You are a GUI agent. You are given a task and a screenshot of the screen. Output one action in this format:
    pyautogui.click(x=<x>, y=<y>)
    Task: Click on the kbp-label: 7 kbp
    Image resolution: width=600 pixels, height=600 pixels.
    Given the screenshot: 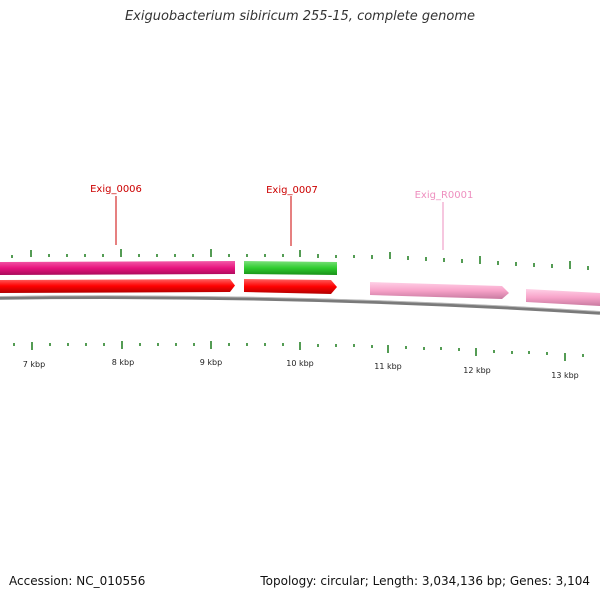 What is the action you would take?
    pyautogui.click(x=34, y=364)
    